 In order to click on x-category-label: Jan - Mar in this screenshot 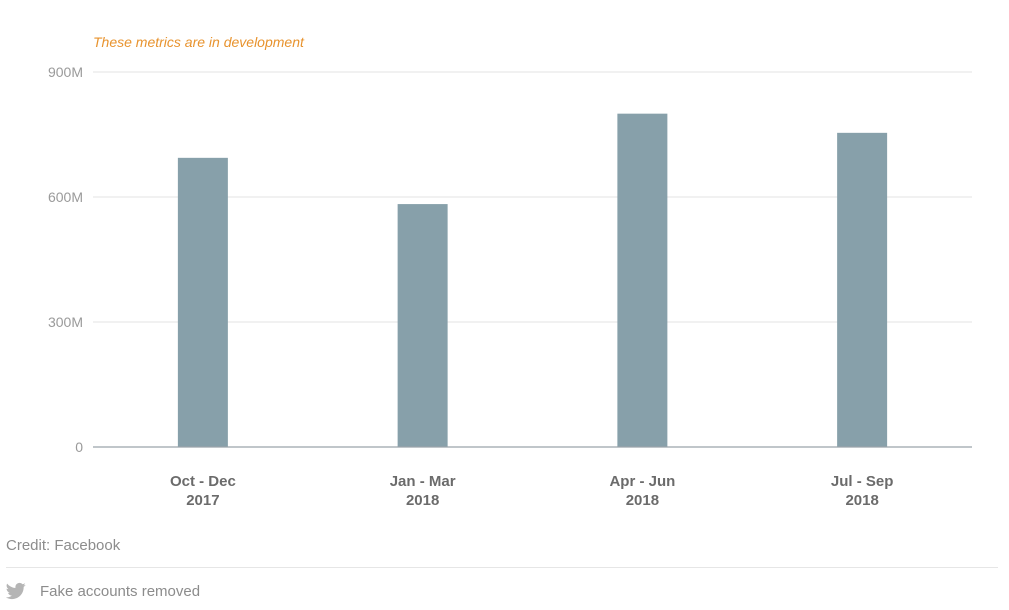, I will do `click(423, 481)`.